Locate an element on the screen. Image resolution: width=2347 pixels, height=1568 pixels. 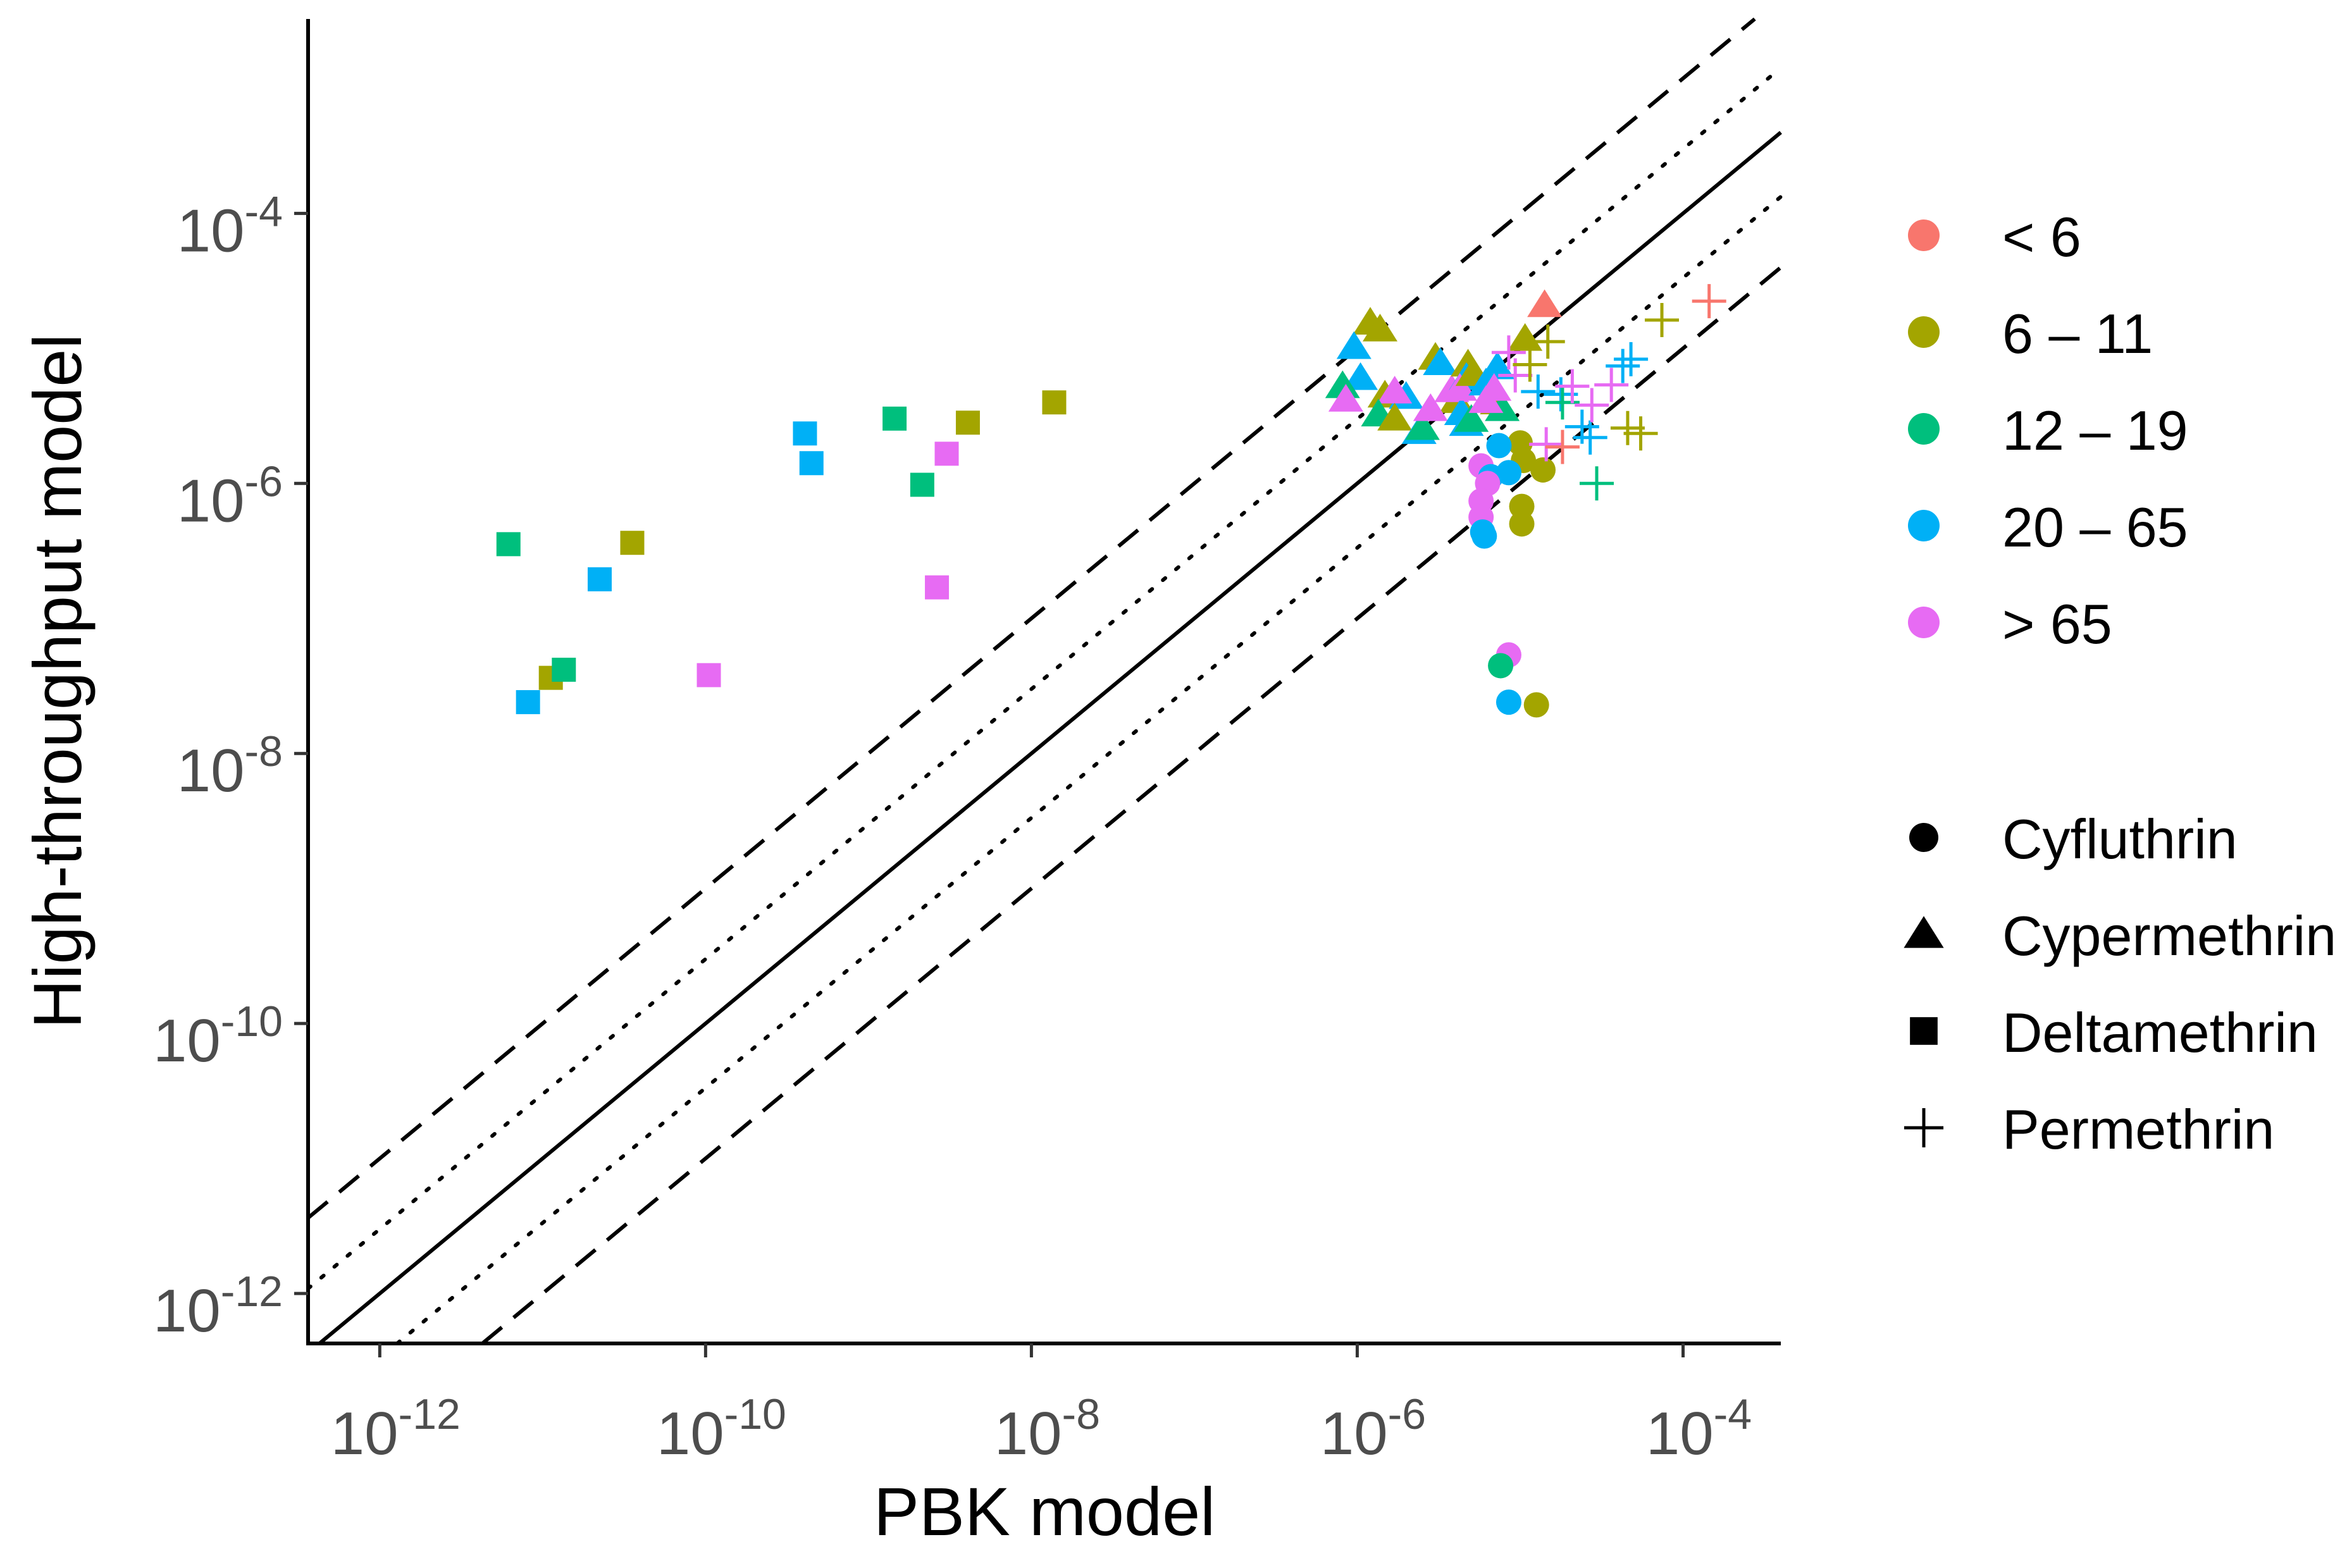
legend-age-groups: < 6 6 – 11 12 – 19 20 – 65 > 65 is located at coordinates (2048, 430).